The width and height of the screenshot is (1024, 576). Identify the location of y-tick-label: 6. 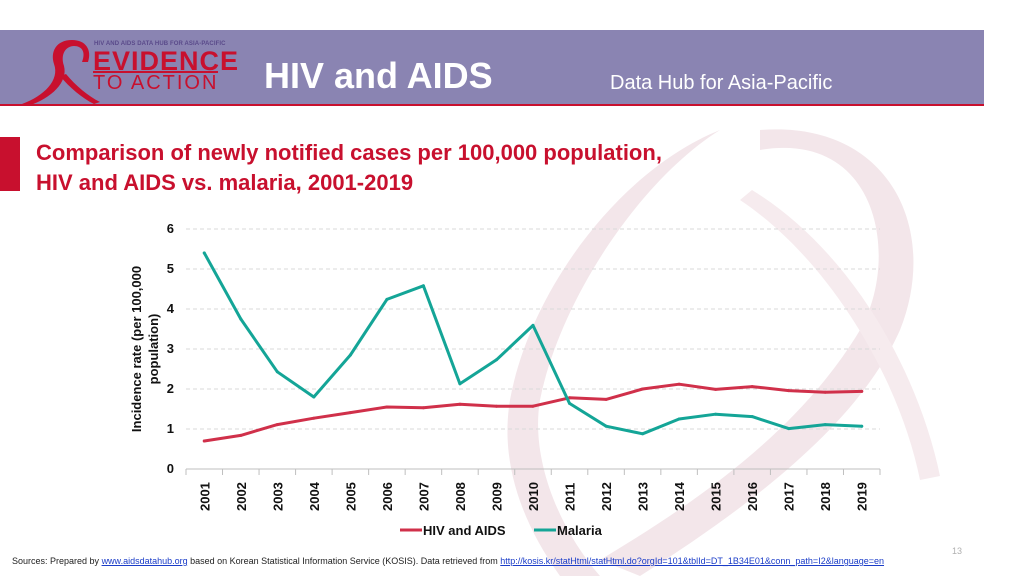
(170, 228).